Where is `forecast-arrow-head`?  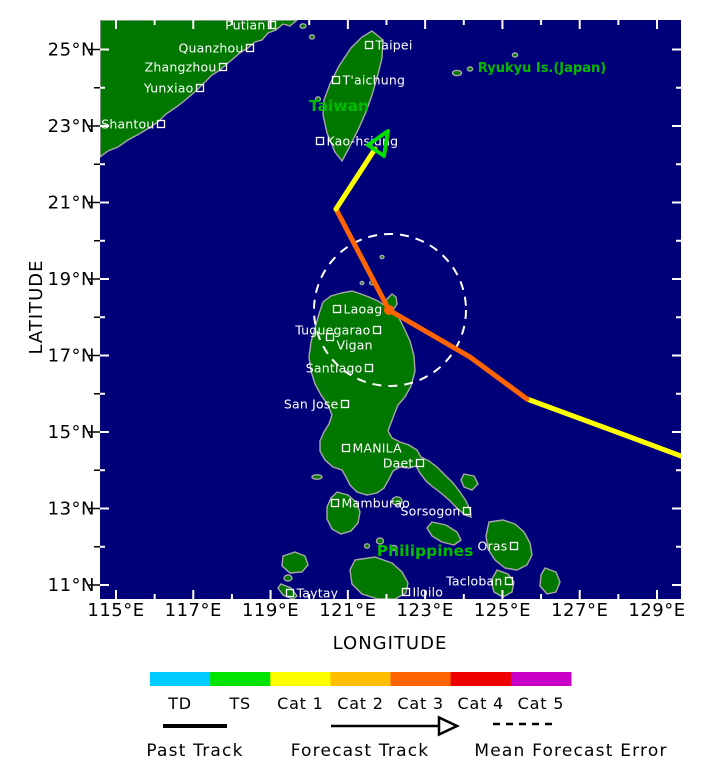
forecast-arrow-head is located at coordinates (378, 143).